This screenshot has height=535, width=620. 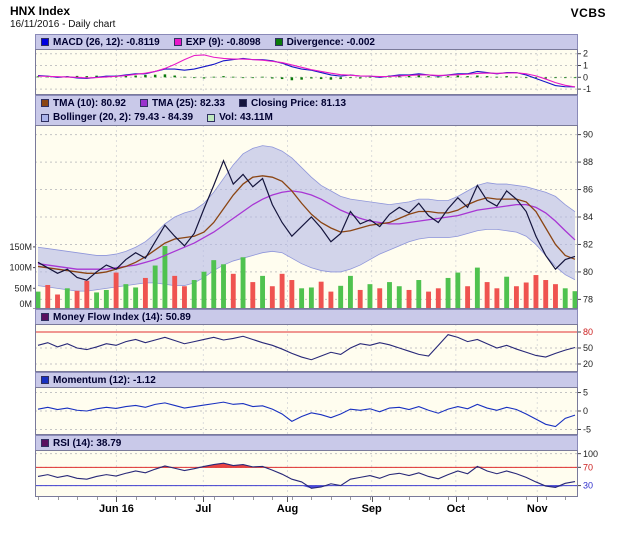 What do you see at coordinates (588, 162) in the screenshot?
I see `y-tick-label: 88` at bounding box center [588, 162].